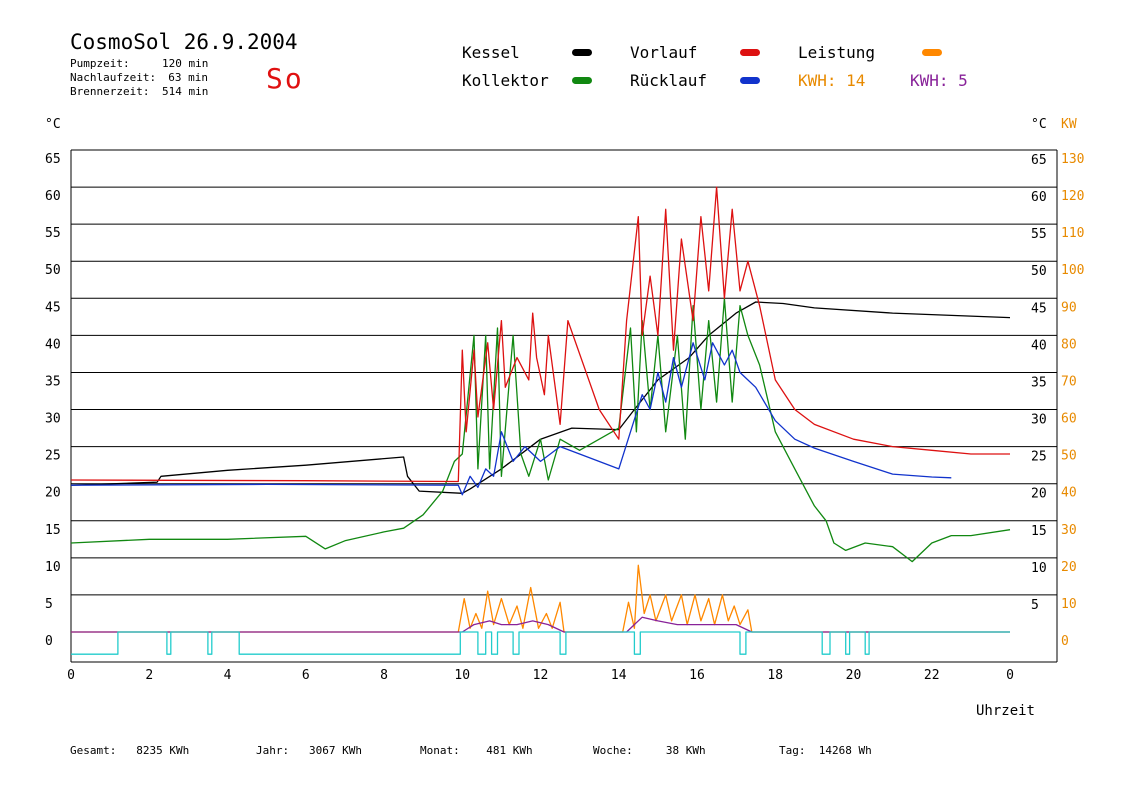 This screenshot has height=812, width=1148. Describe the element at coordinates (129, 750) in the screenshot. I see `footer-total: Gesamt: 8235 KWh` at that location.